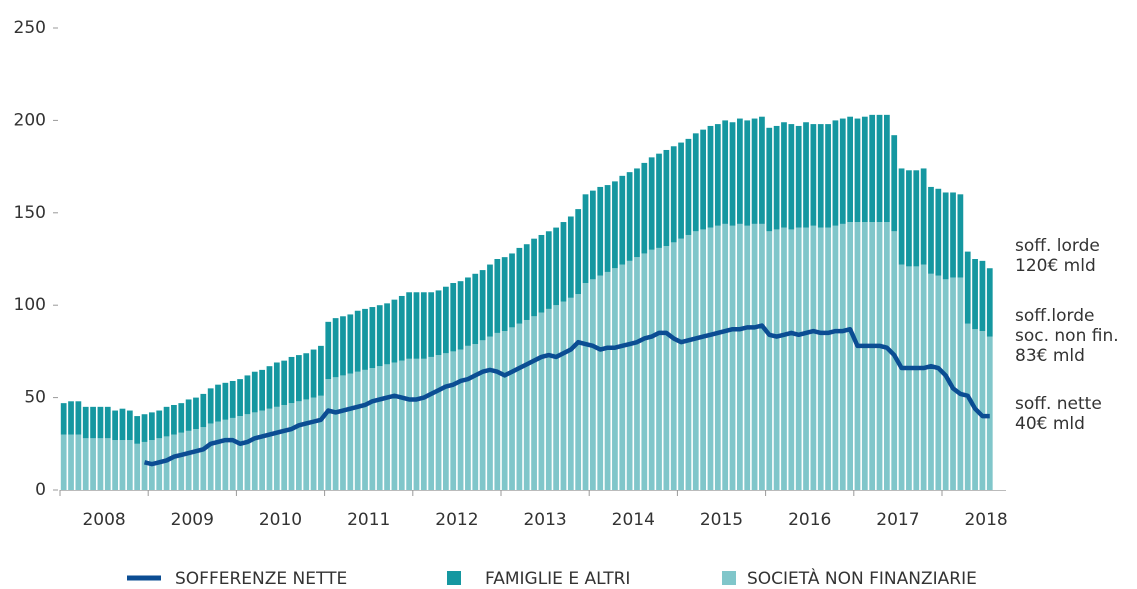 This screenshot has height=589, width=1137. I want to click on annotation: soff. lorde, so click(1057, 246).